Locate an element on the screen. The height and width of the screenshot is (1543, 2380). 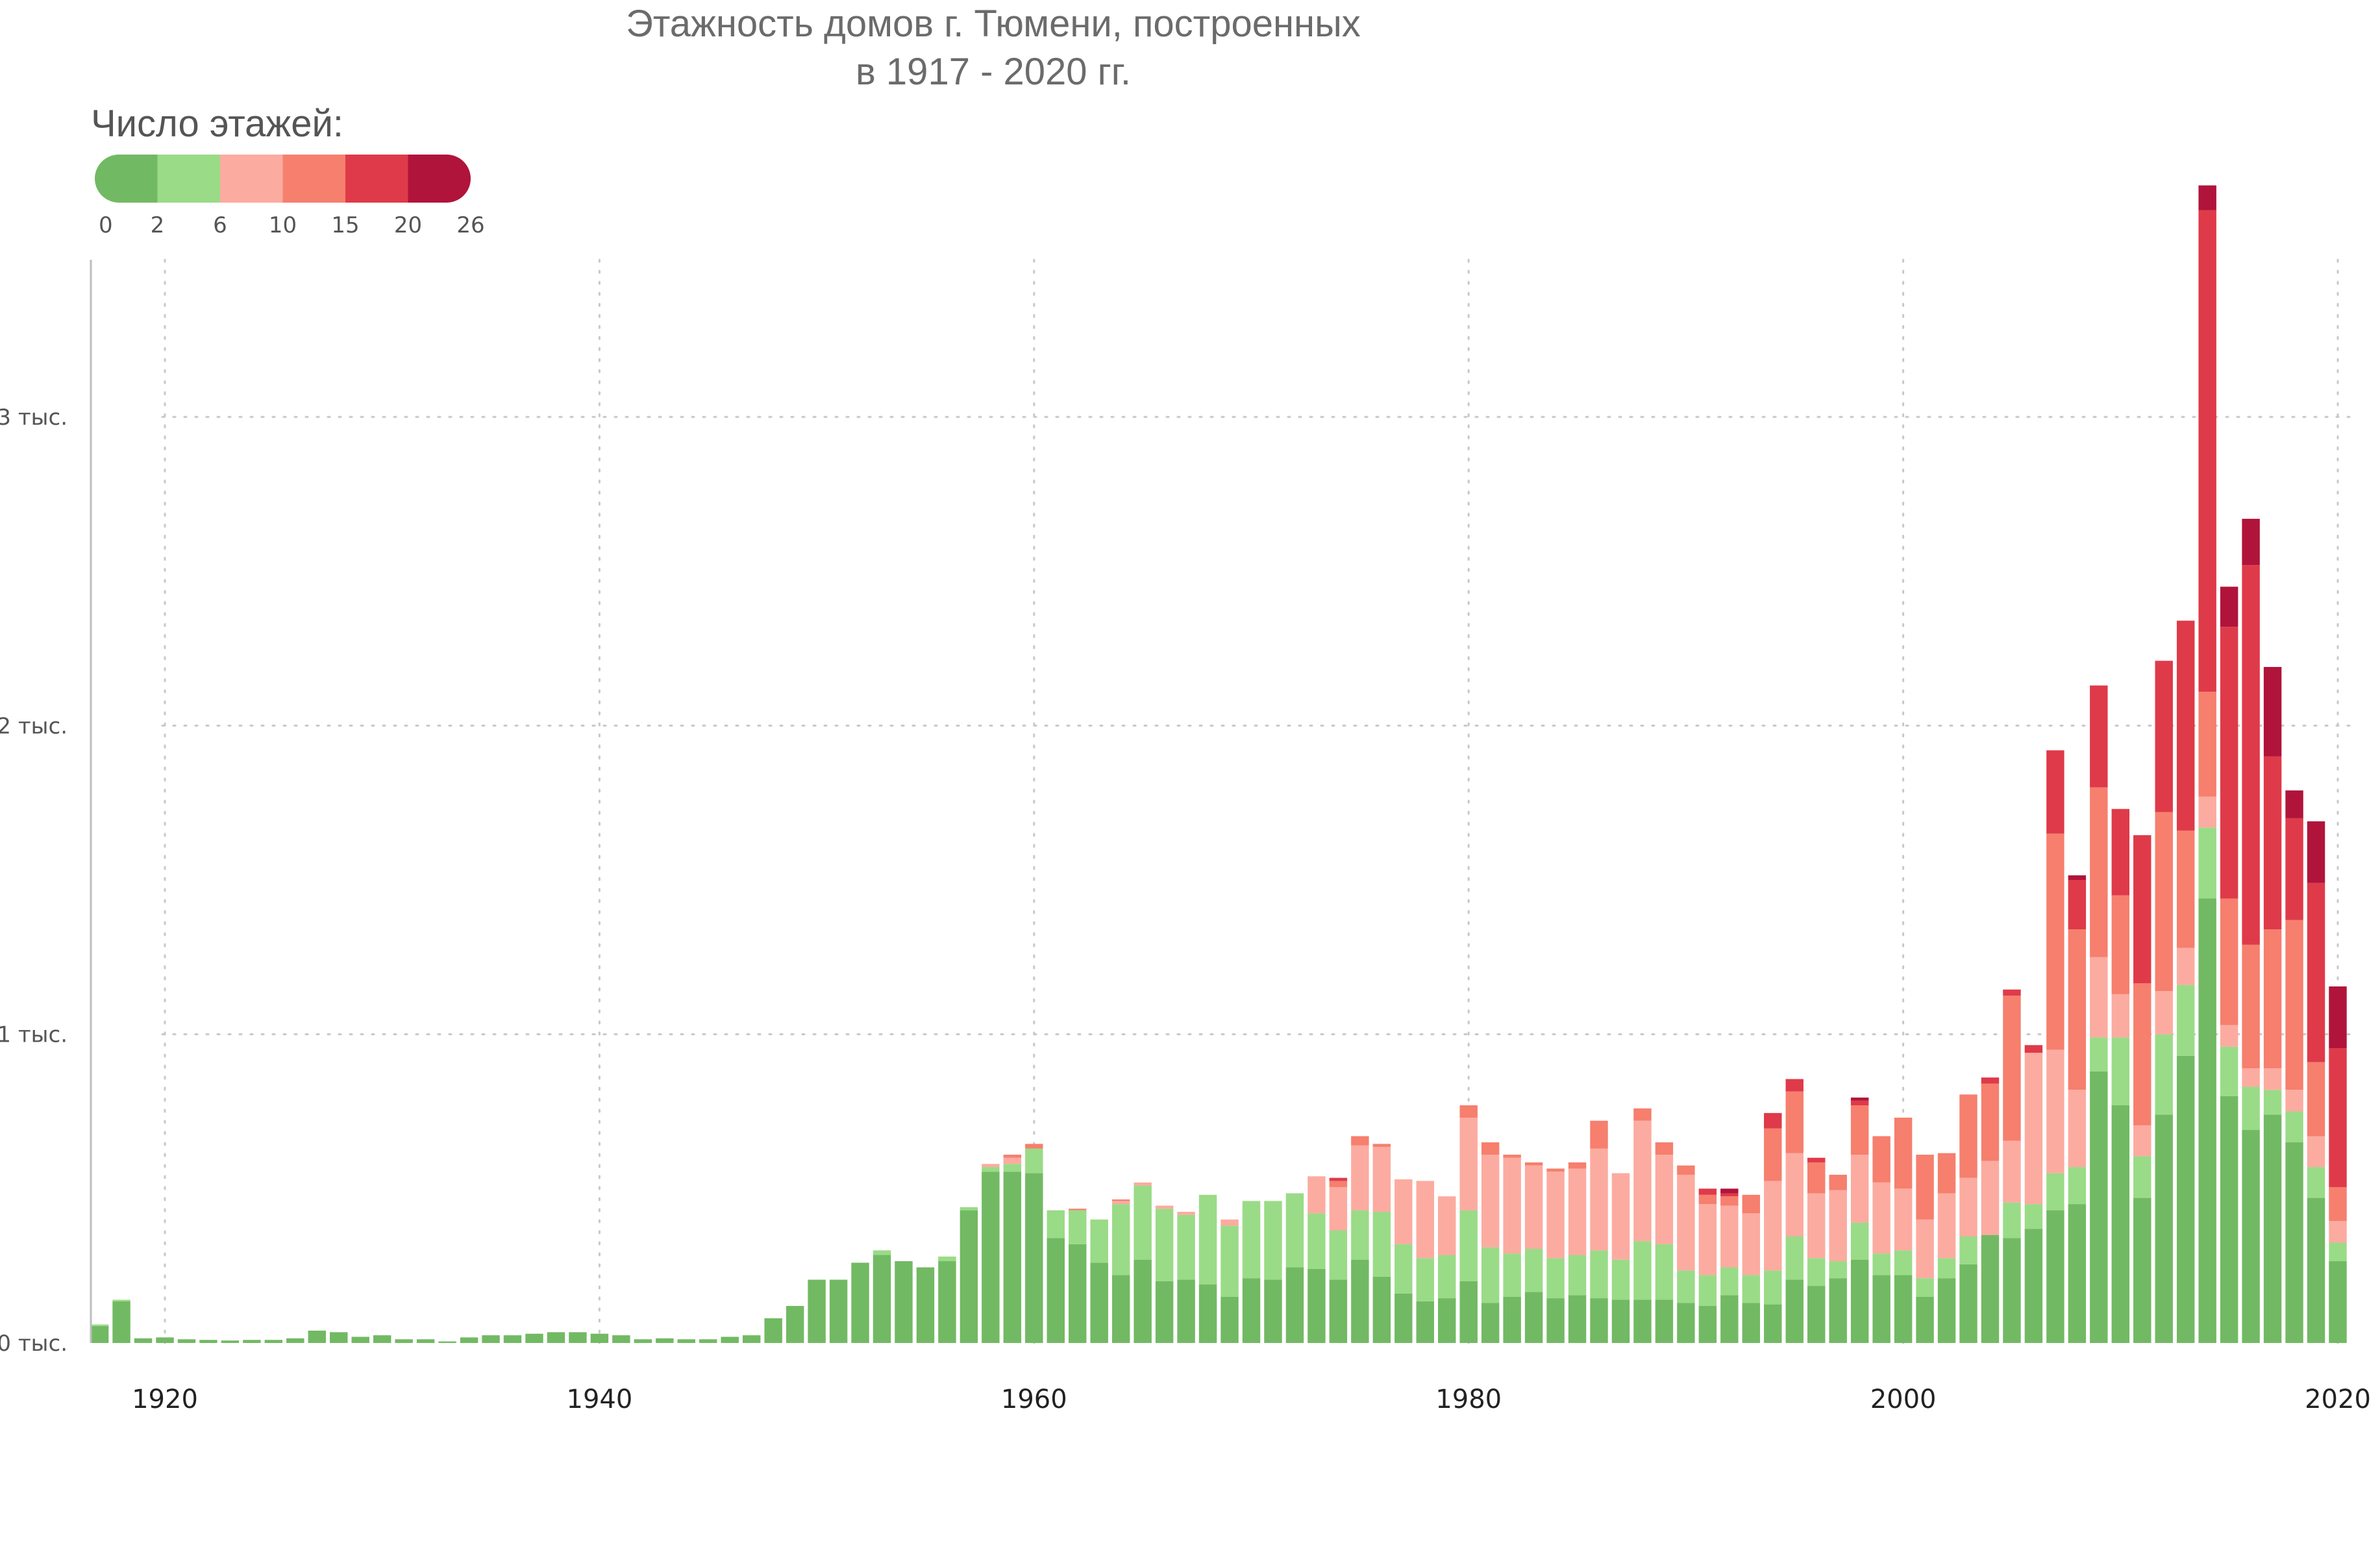
legend: 0 2 6 10 15 20 26 is located at coordinates (290, 197).